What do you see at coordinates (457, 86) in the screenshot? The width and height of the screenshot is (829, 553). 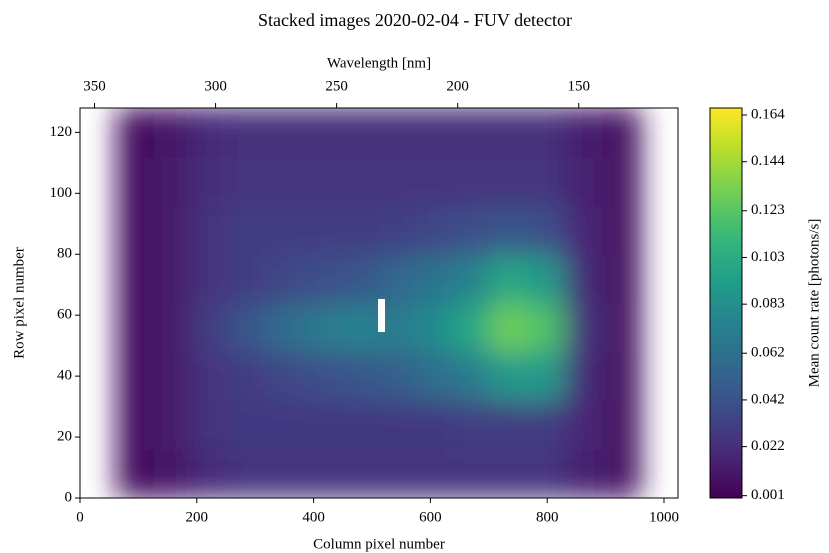 I see `x2-tick-label: 200` at bounding box center [457, 86].